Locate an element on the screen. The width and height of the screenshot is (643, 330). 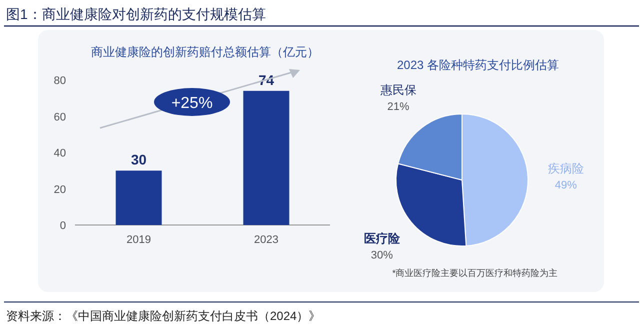
text: 资料来源：《中国商业健康险创新药支付白皮书（2024）》 is located at coordinates (163, 316).